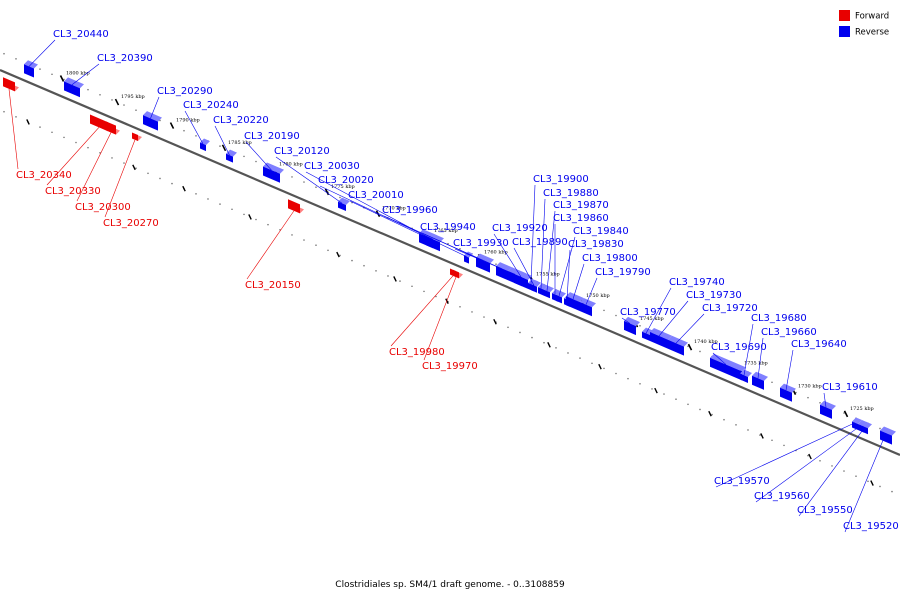 This screenshot has width=900, height=600. Describe the element at coordinates (789, 332) in the screenshot. I see `gene-label-text: CL3_19660` at that location.